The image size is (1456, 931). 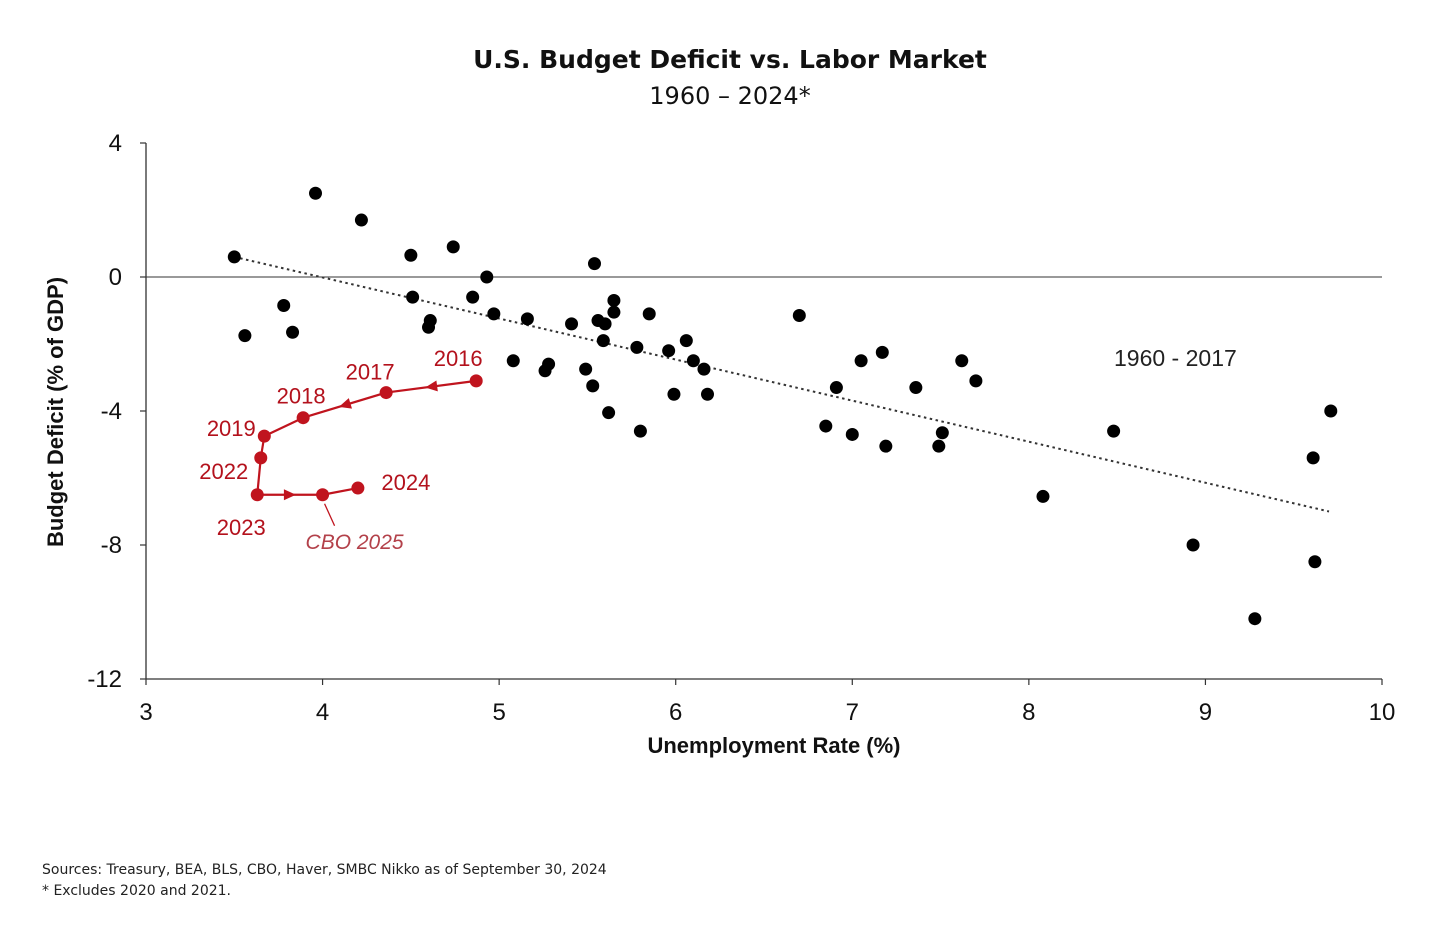 I want to click on year-label-2019: 2019, so click(x=231, y=428).